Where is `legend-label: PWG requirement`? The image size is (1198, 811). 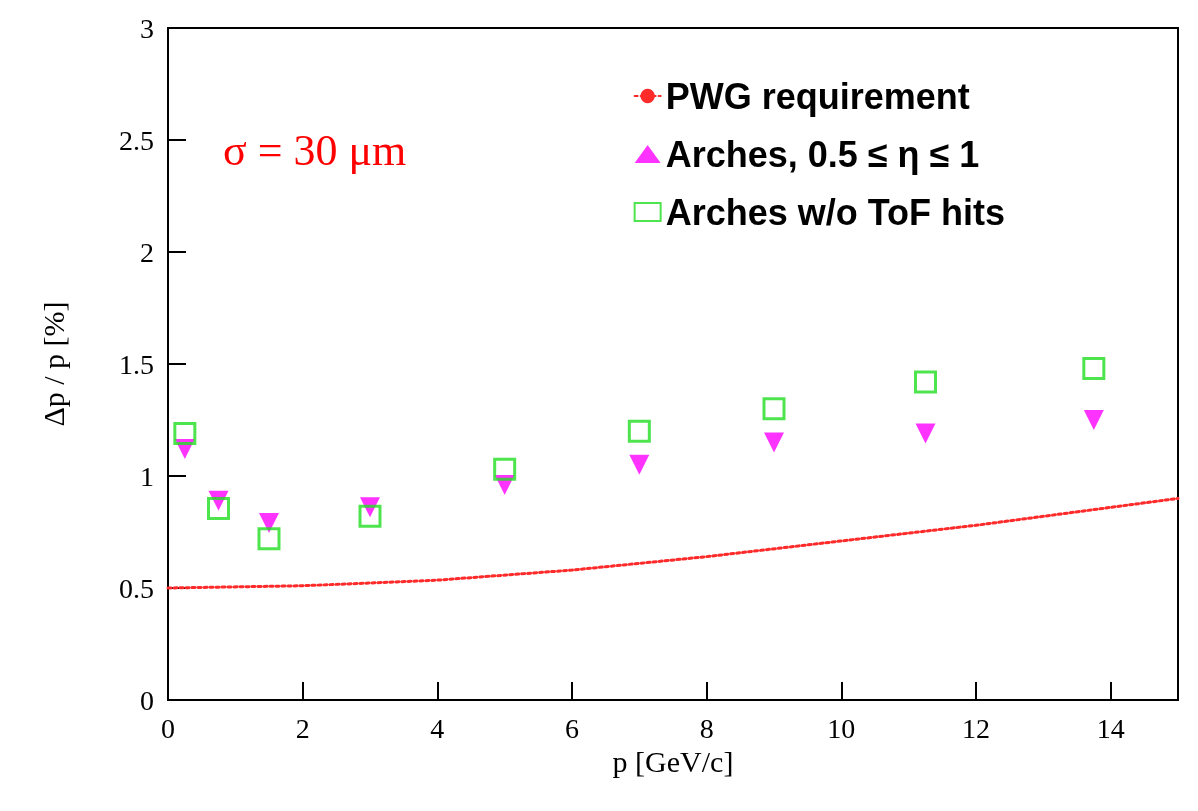
legend-label: PWG requirement is located at coordinates (817, 96).